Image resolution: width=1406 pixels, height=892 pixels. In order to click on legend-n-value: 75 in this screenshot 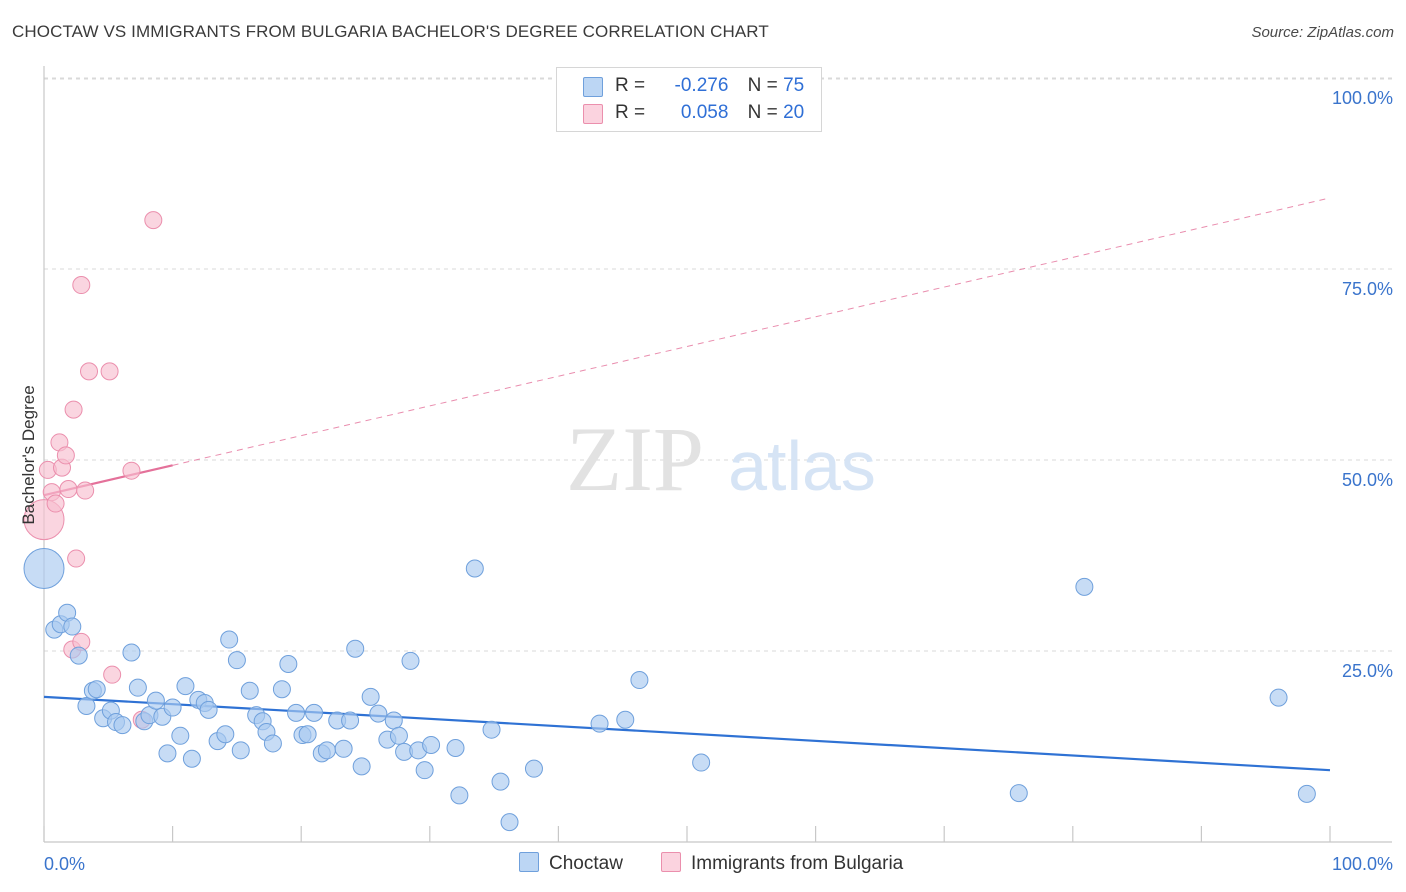, I will do `click(794, 85)`.